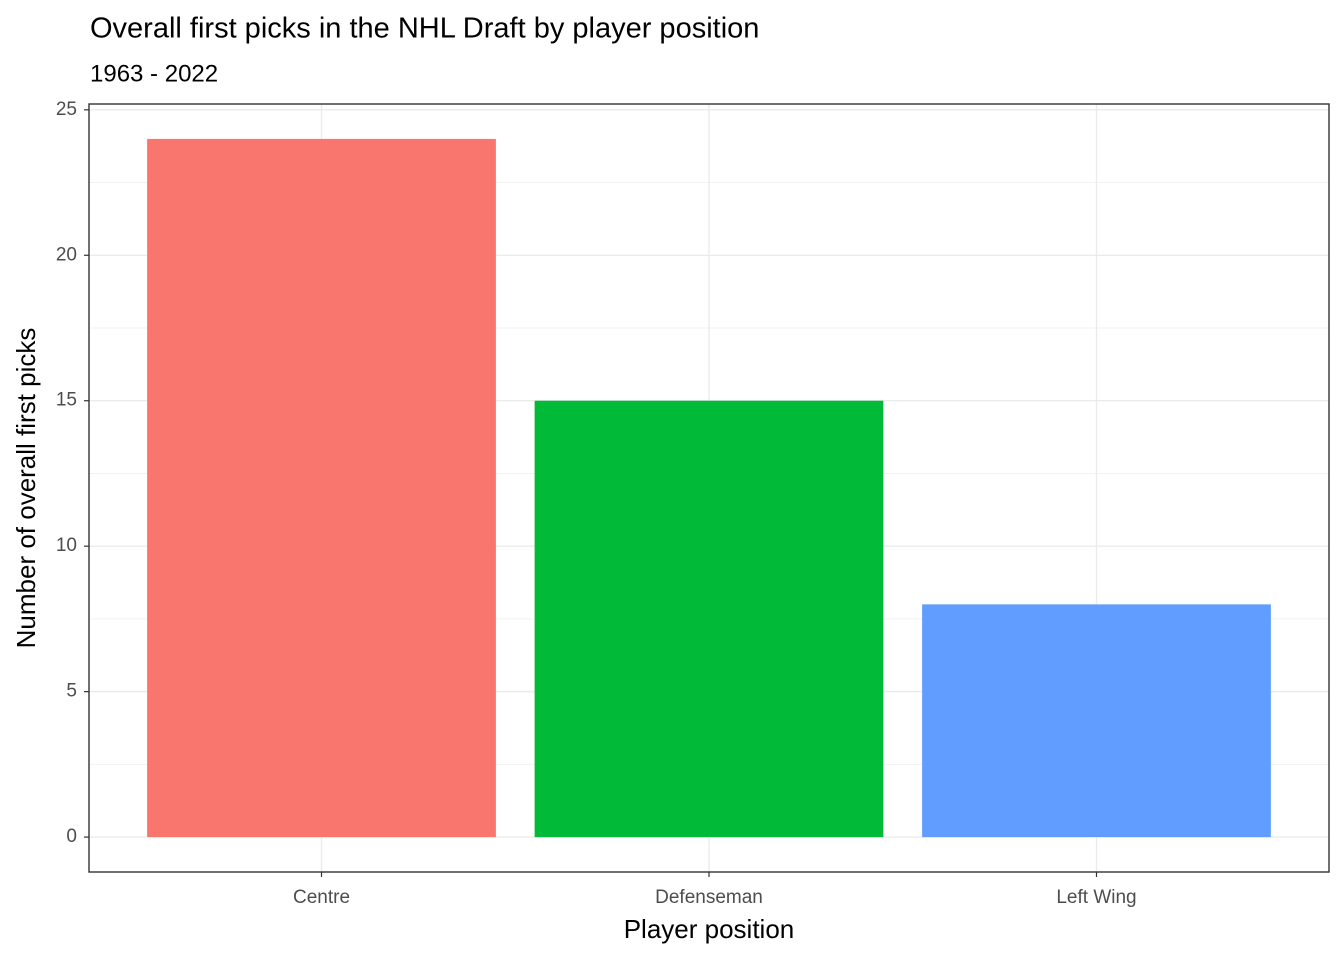  I want to click on x-tick-label: Defenseman, so click(709, 897).